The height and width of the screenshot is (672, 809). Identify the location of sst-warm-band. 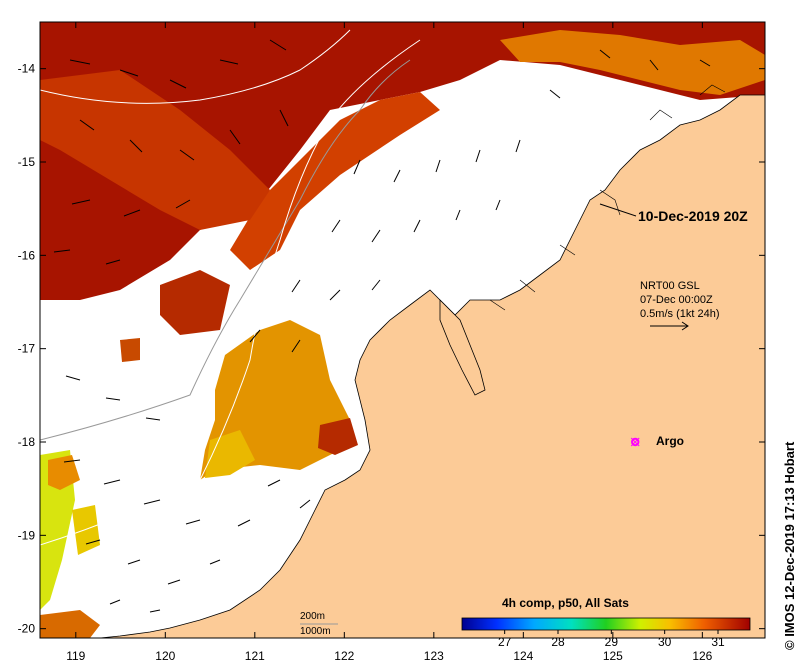
(335, 181).